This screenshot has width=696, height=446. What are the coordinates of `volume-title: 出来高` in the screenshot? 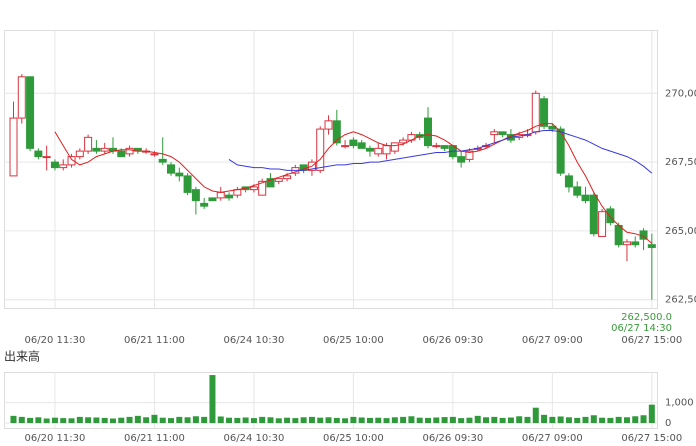 It's located at (22, 356).